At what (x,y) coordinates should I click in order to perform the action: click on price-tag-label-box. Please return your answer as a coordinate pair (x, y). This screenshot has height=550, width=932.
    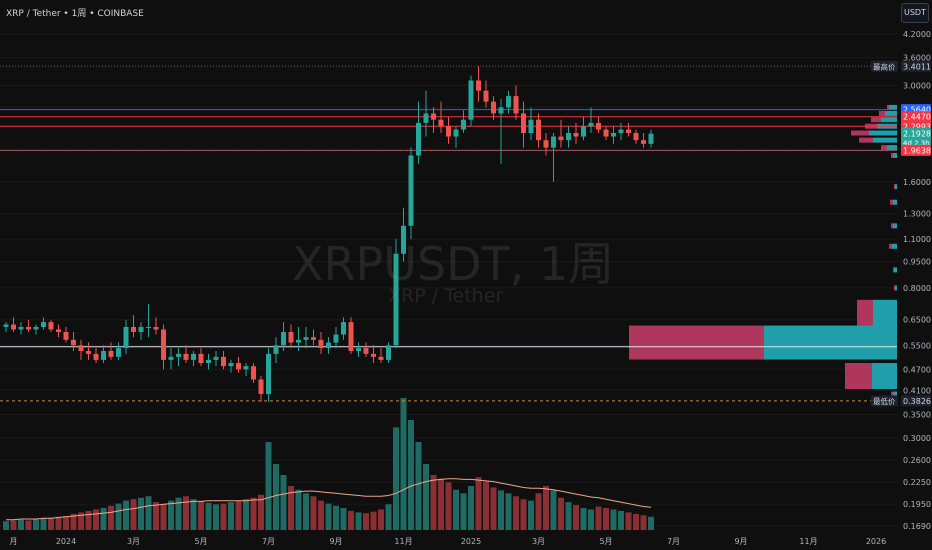
    Looking at the image, I should click on (884, 401).